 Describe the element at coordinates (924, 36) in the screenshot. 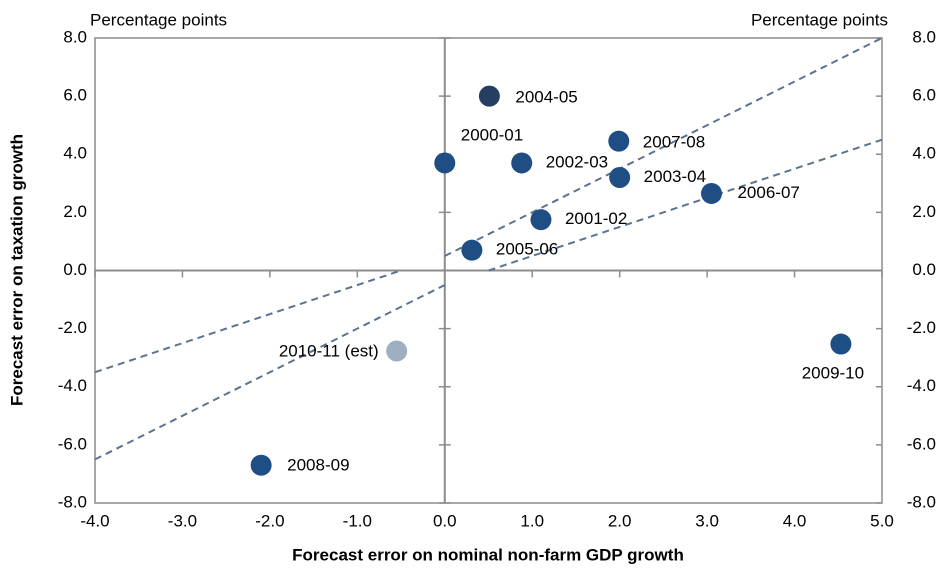

I see `y2-tick-label: 8.0` at that location.